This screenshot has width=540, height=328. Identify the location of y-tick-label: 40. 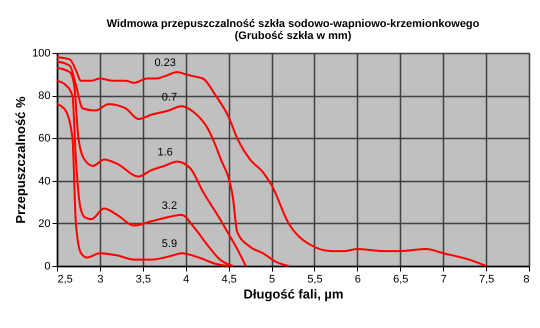
(44, 181).